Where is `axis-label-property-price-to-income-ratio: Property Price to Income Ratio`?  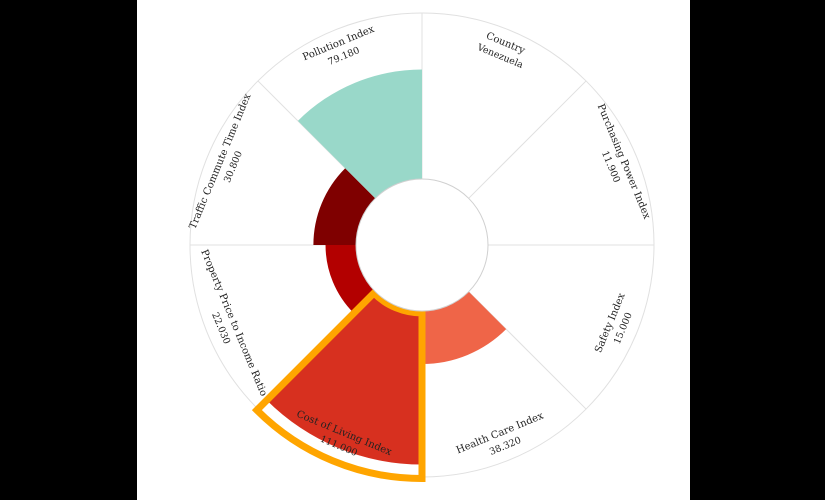
axis-label-property-price-to-income-ratio: Property Price to Income Ratio is located at coordinates (233, 323).